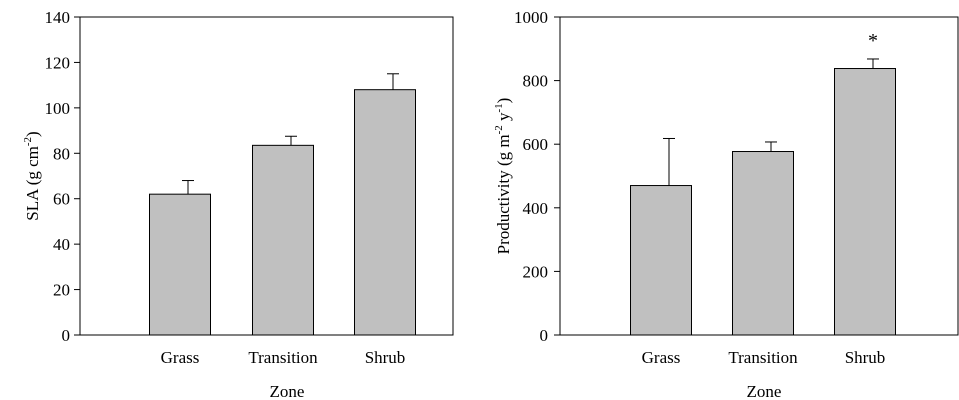 The height and width of the screenshot is (400, 959). What do you see at coordinates (61, 290) in the screenshot?
I see `y-tick-label: 20` at bounding box center [61, 290].